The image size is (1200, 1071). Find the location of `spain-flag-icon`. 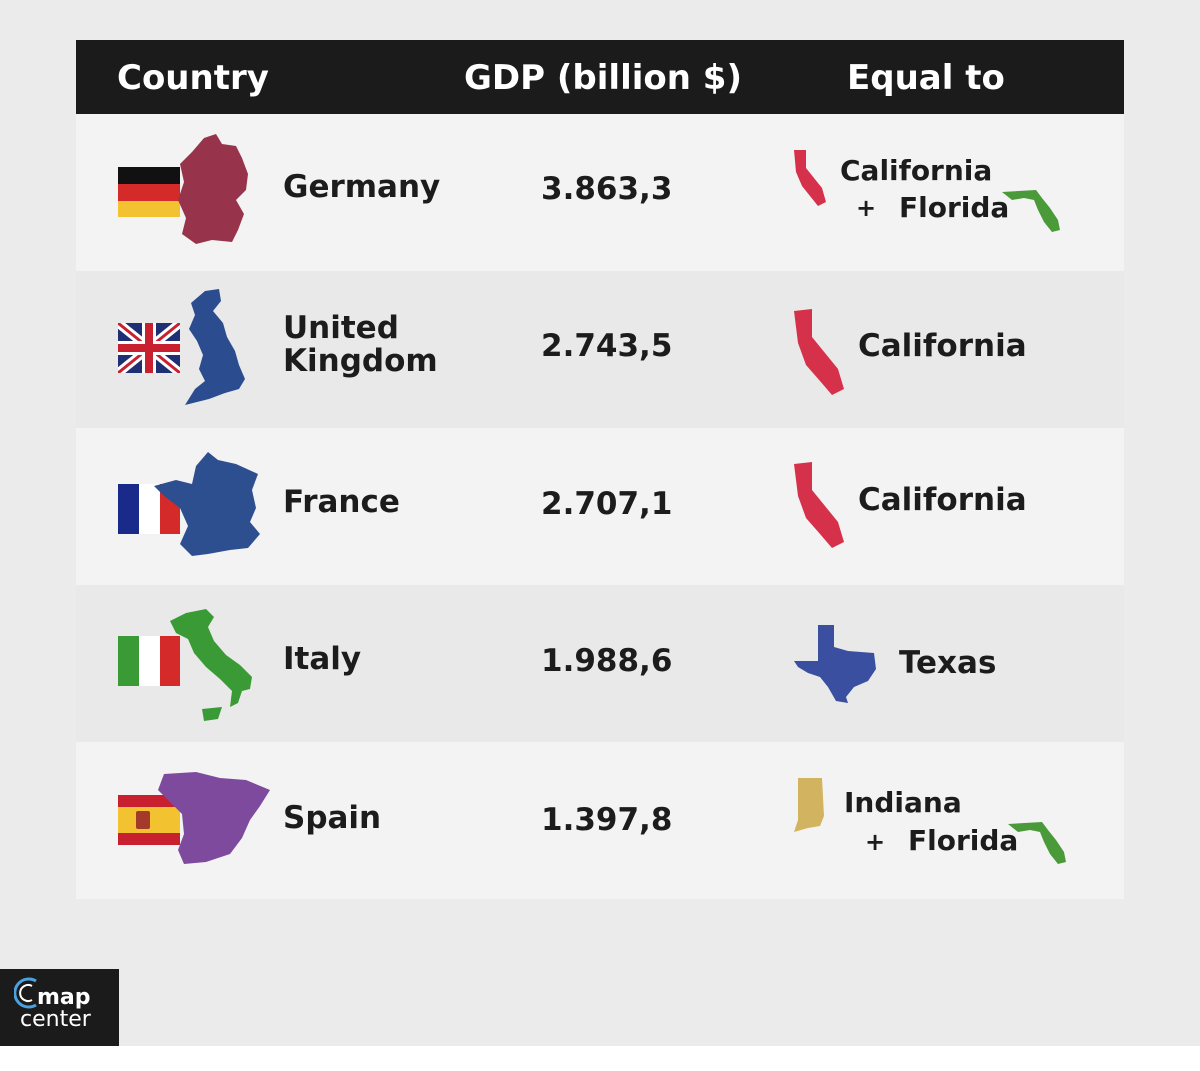

spain-flag-icon is located at coordinates (149, 820).